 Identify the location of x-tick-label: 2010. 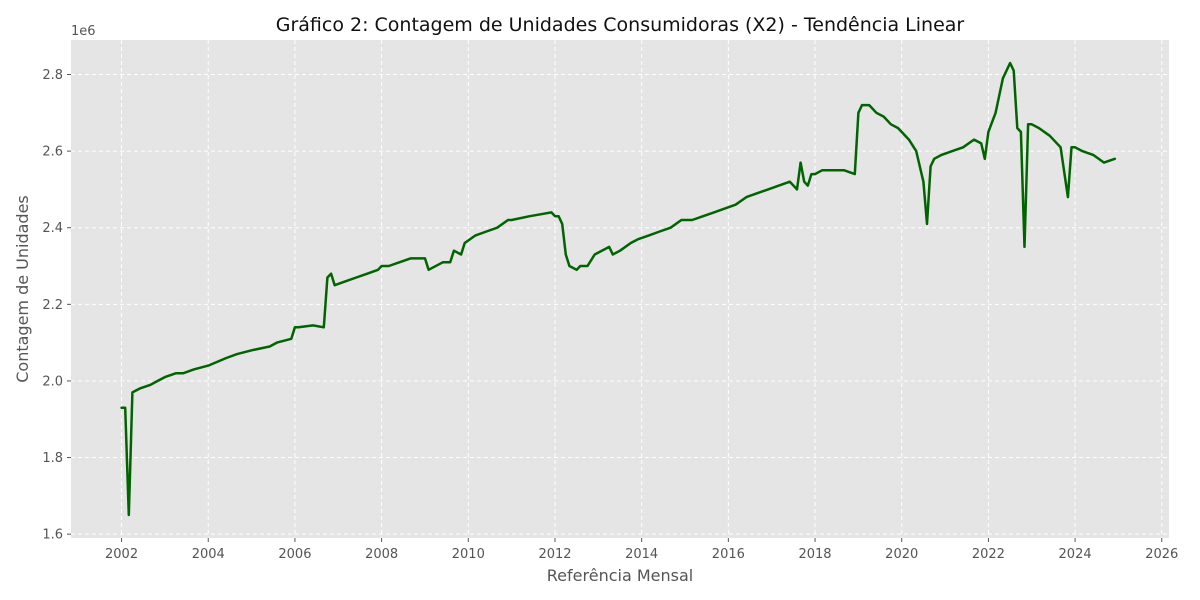
(468, 554).